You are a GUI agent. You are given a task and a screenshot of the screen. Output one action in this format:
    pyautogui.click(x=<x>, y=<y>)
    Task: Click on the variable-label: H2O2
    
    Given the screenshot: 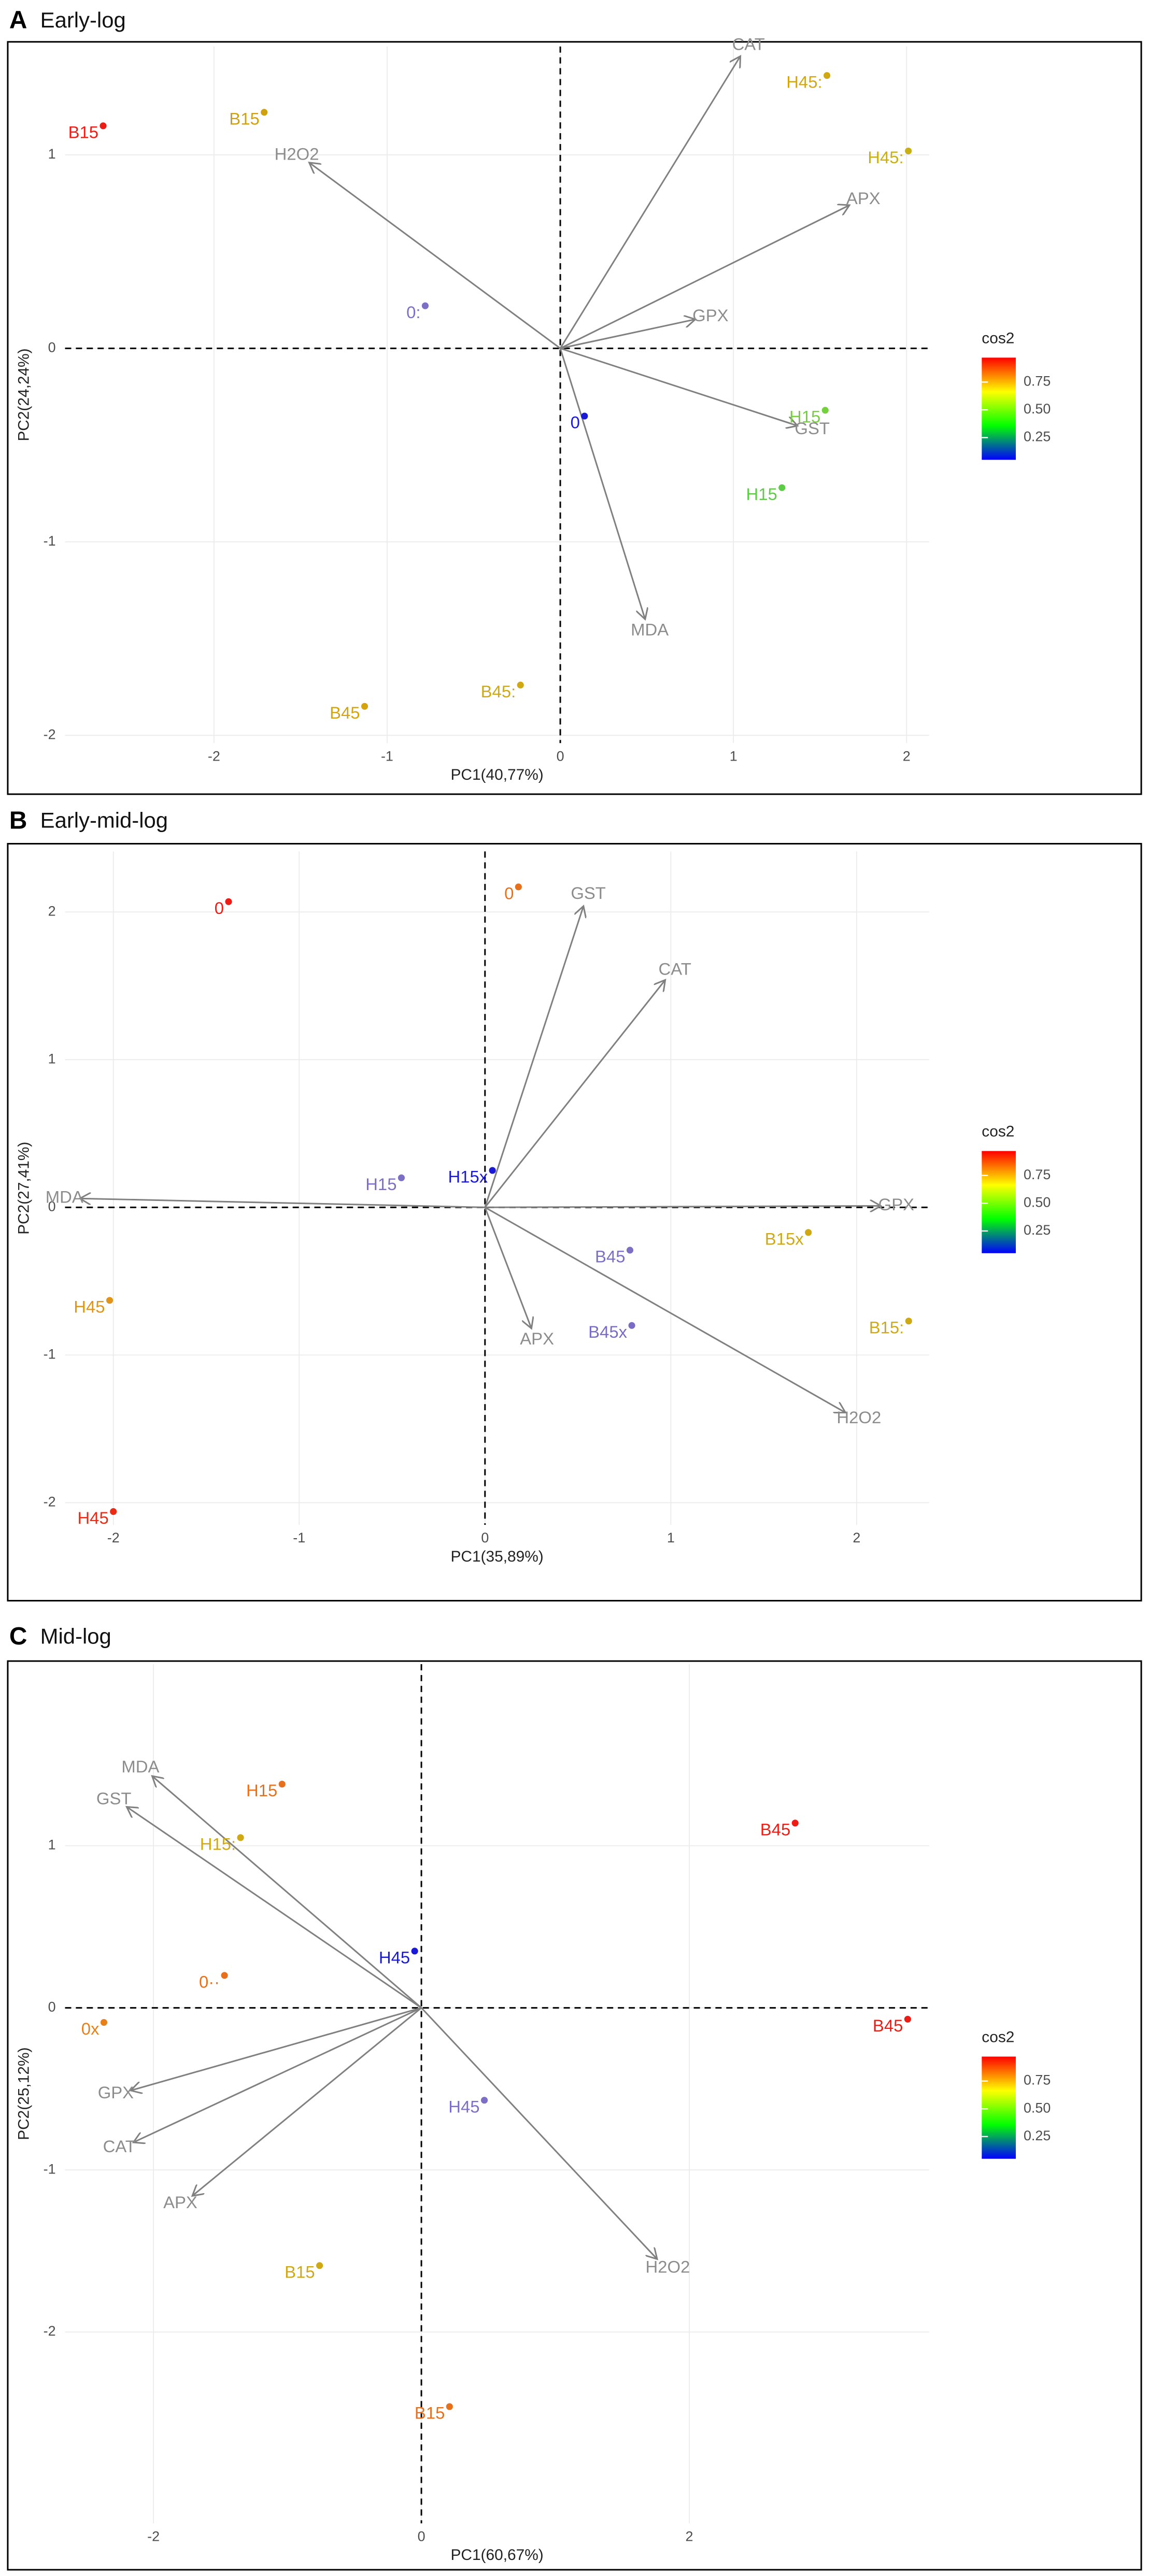 What is the action you would take?
    pyautogui.click(x=858, y=1417)
    